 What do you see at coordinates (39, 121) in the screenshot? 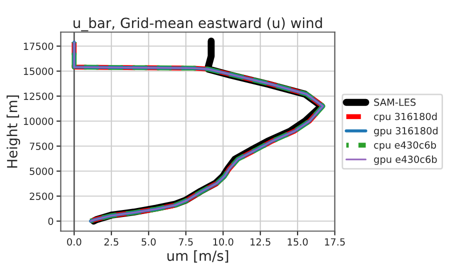
I see `y-tick-label: 10000` at bounding box center [39, 121].